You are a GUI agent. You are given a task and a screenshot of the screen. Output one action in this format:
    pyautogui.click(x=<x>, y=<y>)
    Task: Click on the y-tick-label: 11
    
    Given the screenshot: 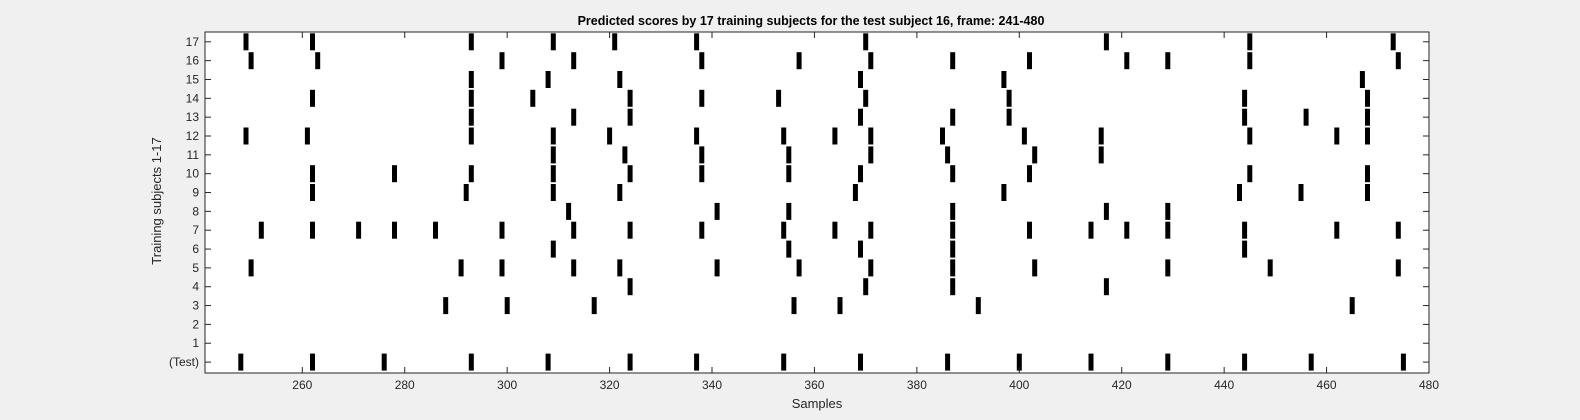 What is the action you would take?
    pyautogui.click(x=193, y=155)
    